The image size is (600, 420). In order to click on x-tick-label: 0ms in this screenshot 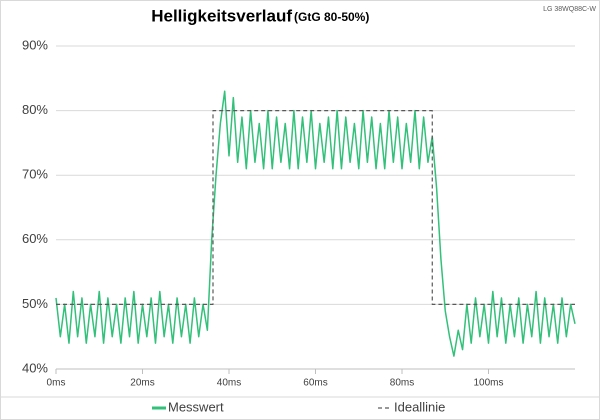, I will do `click(56, 383)`.